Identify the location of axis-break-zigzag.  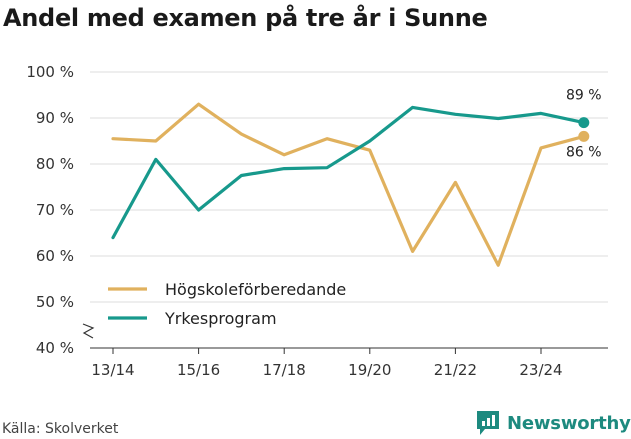
(88, 331).